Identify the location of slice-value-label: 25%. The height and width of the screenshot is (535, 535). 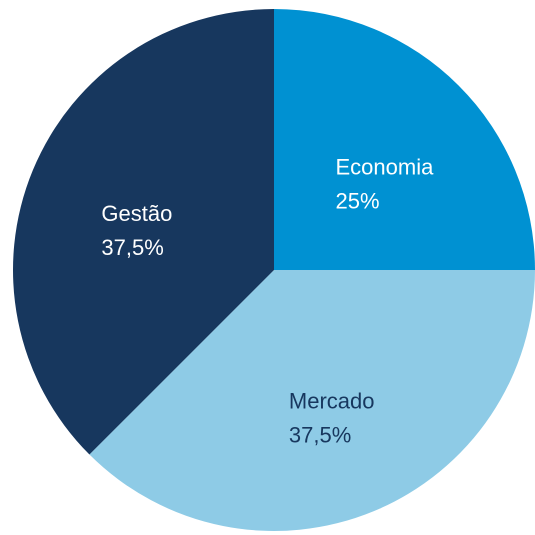
(358, 200).